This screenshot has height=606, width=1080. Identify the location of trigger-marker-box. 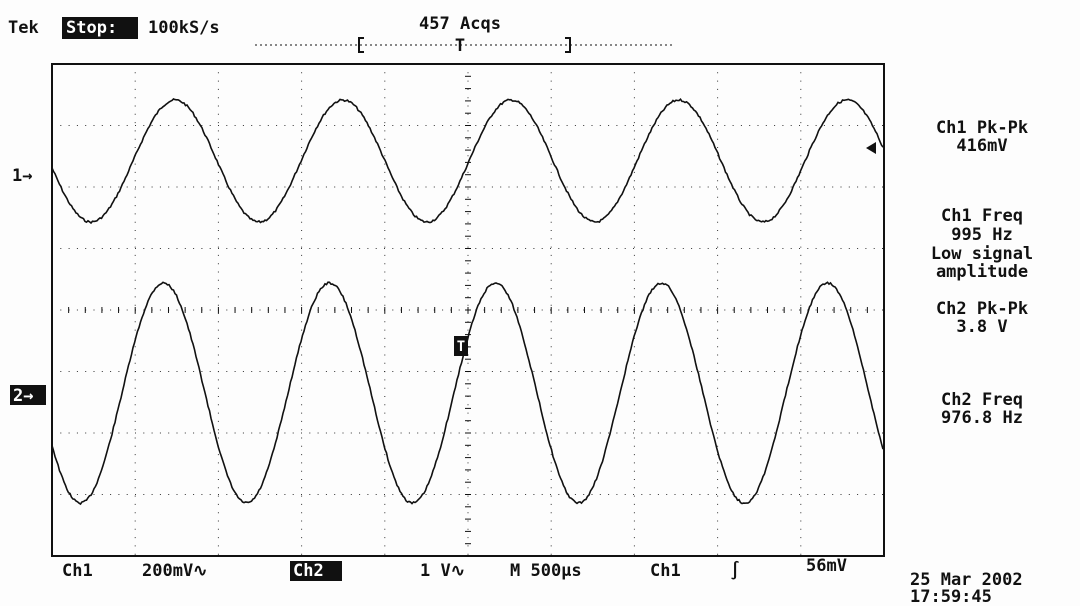
(461, 346).